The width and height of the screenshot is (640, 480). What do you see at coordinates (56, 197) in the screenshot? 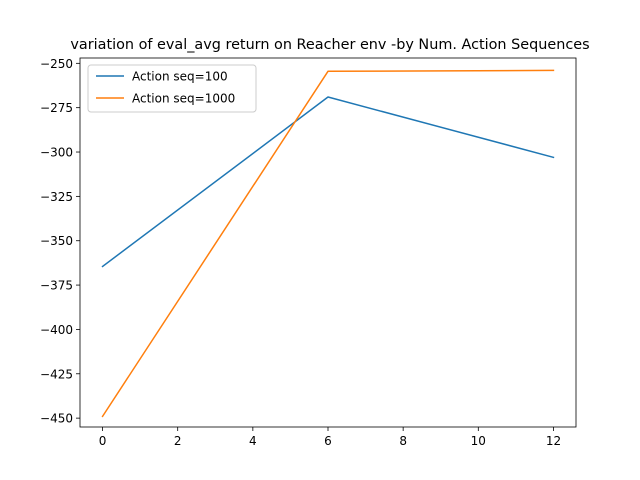
I see `y-tick-label: −325` at bounding box center [56, 197].